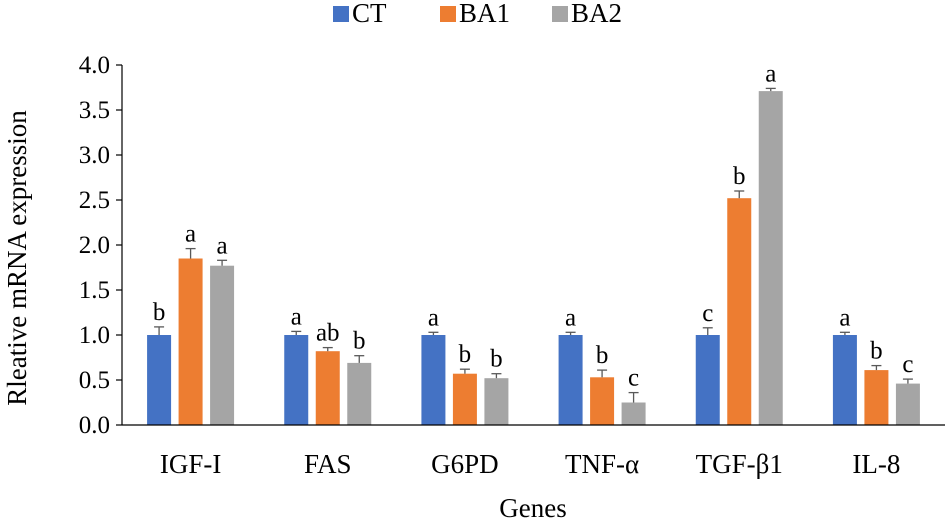  What do you see at coordinates (739, 464) in the screenshot?
I see `x-category-label: TGF-β1` at bounding box center [739, 464].